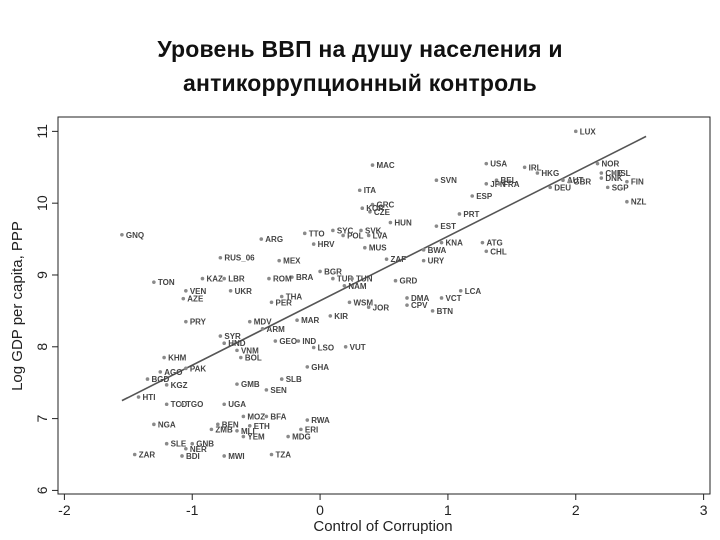 This screenshot has height=540, width=720. What do you see at coordinates (244, 291) in the screenshot?
I see `data-label-ukr: UKR` at bounding box center [244, 291].